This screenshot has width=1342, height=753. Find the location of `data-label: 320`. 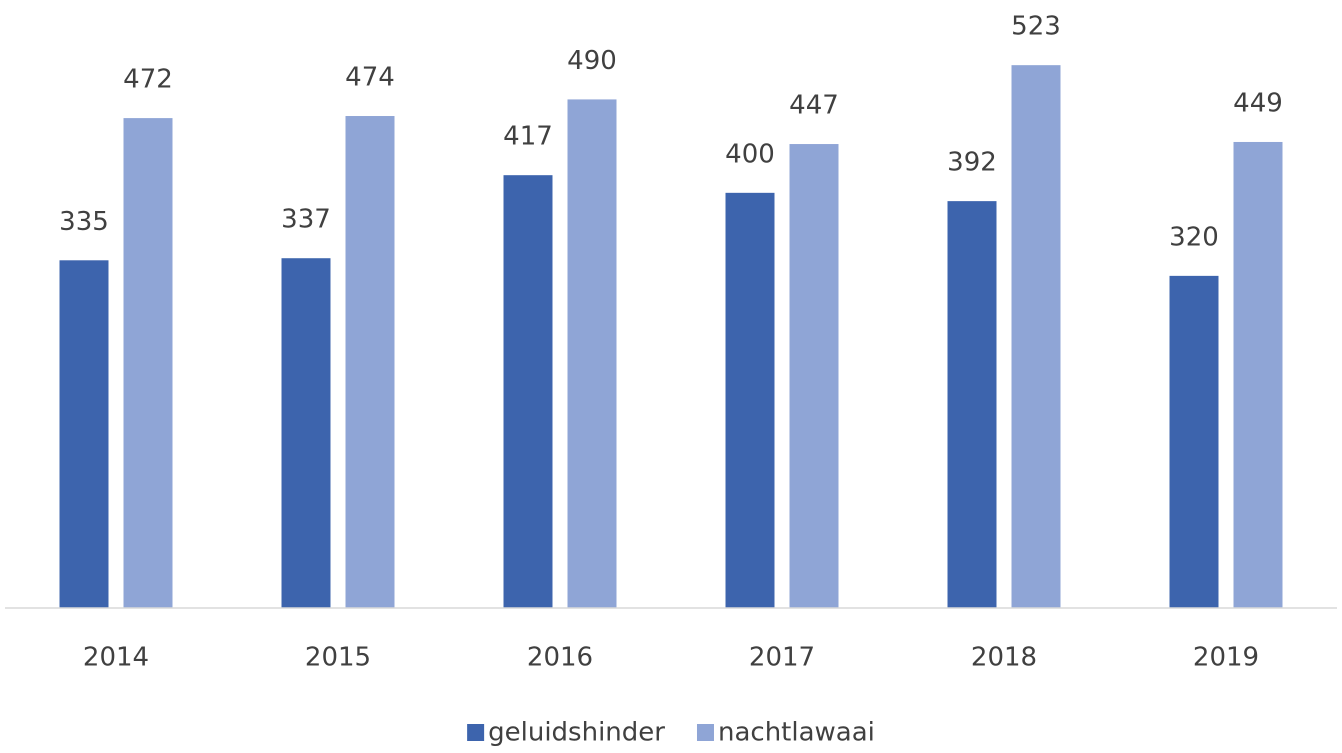

data-label: 320 is located at coordinates (1194, 237).